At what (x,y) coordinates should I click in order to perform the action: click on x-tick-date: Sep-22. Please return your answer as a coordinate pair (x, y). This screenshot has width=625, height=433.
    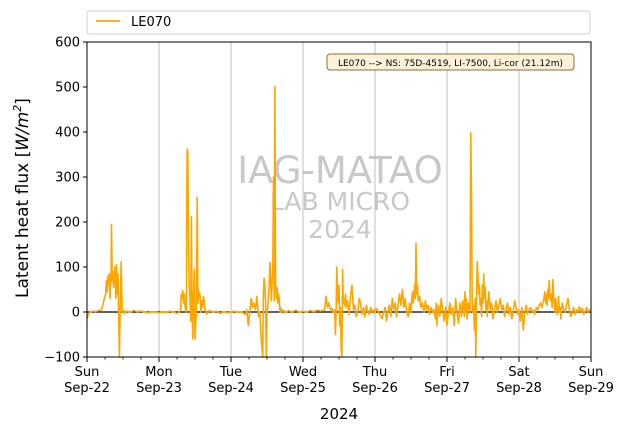
    Looking at the image, I should click on (87, 388).